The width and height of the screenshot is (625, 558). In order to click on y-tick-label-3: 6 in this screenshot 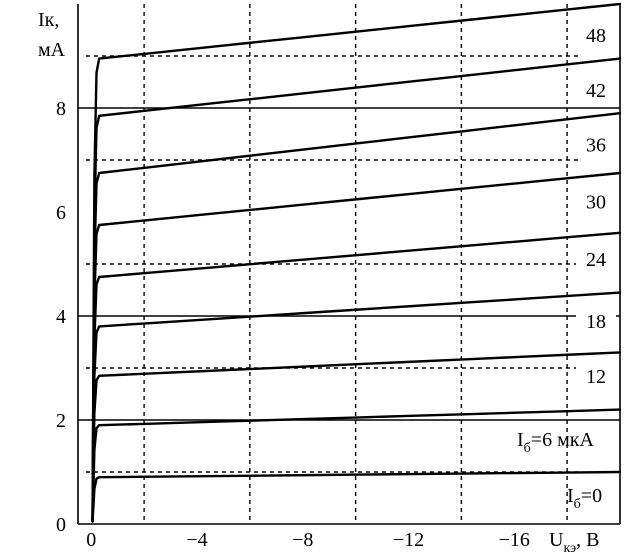, I will do `click(61, 213)`.